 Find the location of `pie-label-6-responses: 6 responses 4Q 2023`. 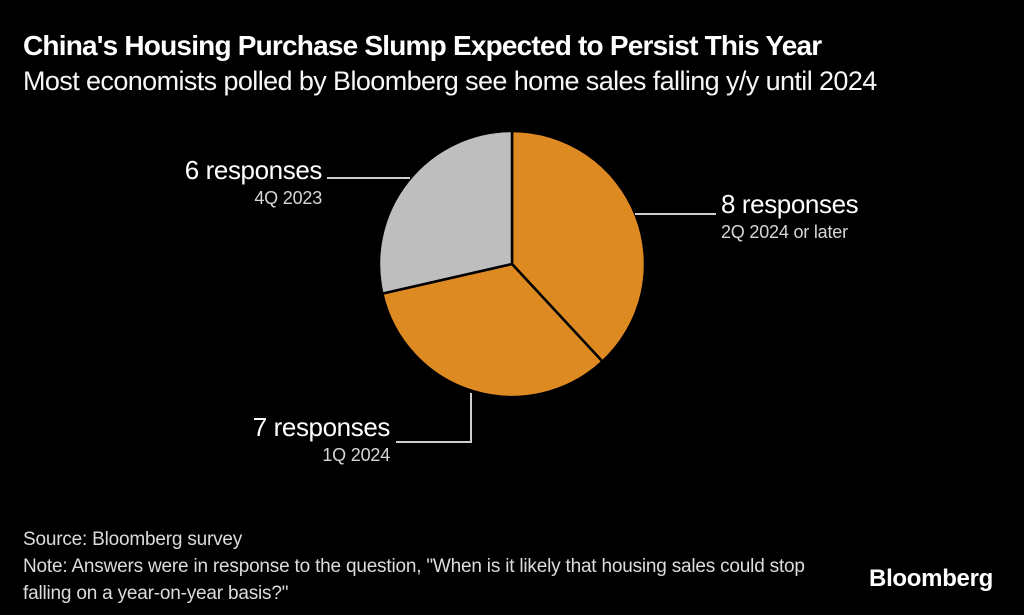

pie-label-6-responses: 6 responses 4Q 2023 is located at coordinates (253, 182).